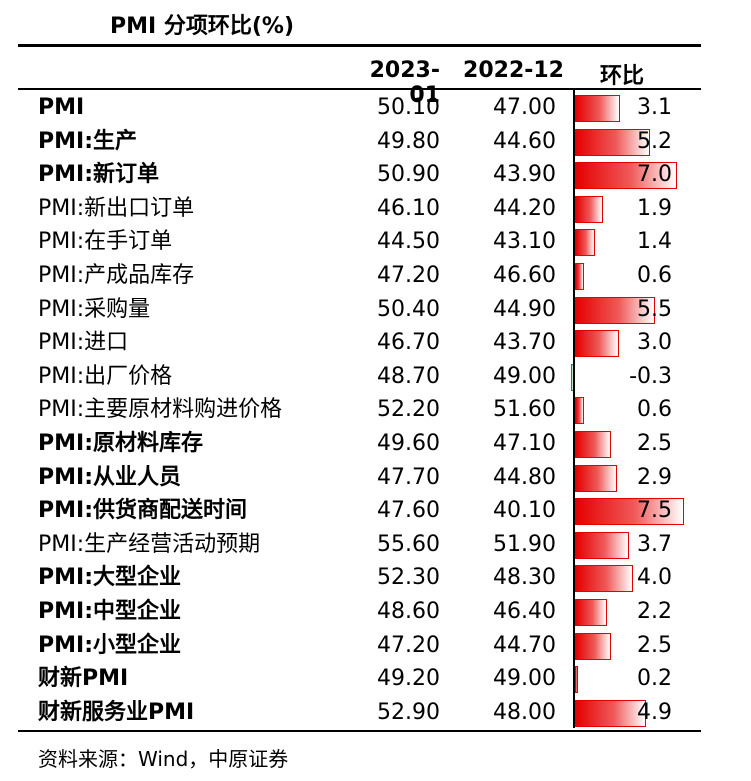 The height and width of the screenshot is (781, 751). What do you see at coordinates (654, 679) in the screenshot?
I see `mom-value: 0.2` at bounding box center [654, 679].